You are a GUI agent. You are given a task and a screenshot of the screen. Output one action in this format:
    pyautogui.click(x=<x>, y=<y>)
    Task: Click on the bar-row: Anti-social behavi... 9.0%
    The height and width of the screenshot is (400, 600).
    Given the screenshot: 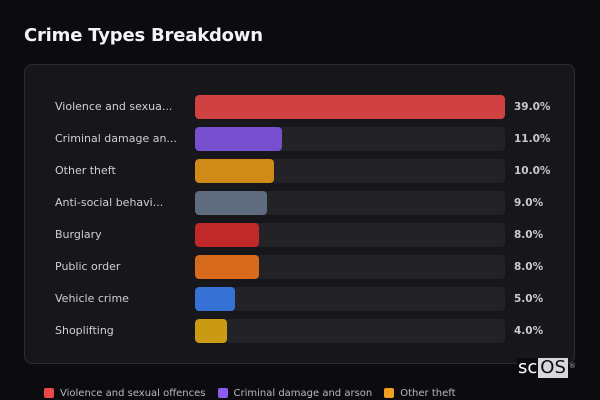 What is the action you would take?
    pyautogui.click(x=299, y=203)
    